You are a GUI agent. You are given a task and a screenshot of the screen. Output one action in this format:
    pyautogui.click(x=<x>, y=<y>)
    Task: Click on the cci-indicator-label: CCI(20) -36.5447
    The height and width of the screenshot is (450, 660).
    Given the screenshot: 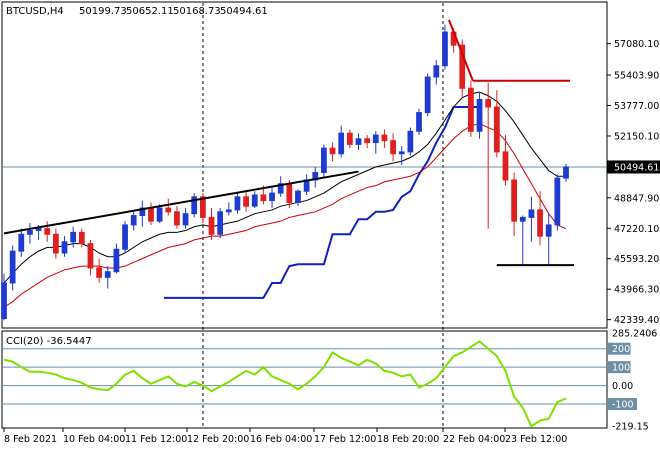 What is the action you would take?
    pyautogui.click(x=49, y=341)
    